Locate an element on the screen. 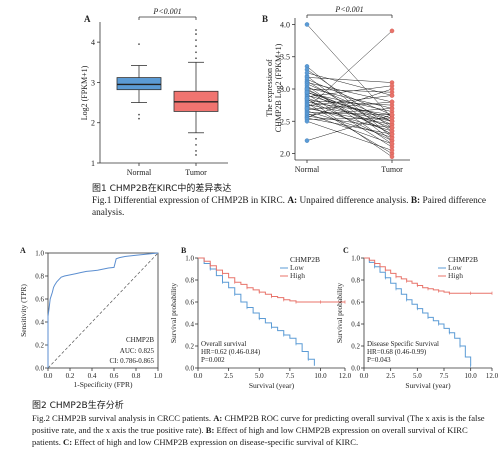  km-x-tick-label: 12.0 is located at coordinates (345, 376).